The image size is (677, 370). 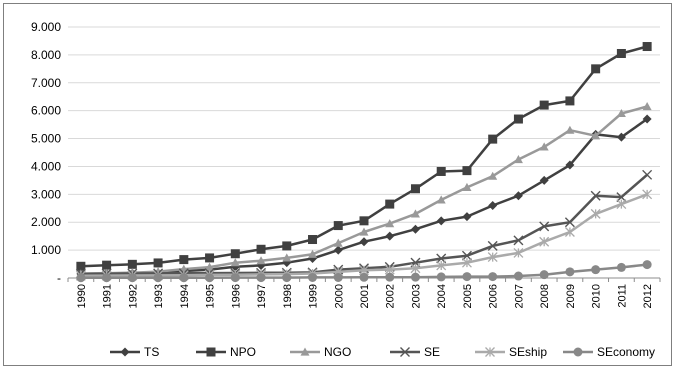 I want to click on x-tick-label: 2008, so click(x=545, y=296).